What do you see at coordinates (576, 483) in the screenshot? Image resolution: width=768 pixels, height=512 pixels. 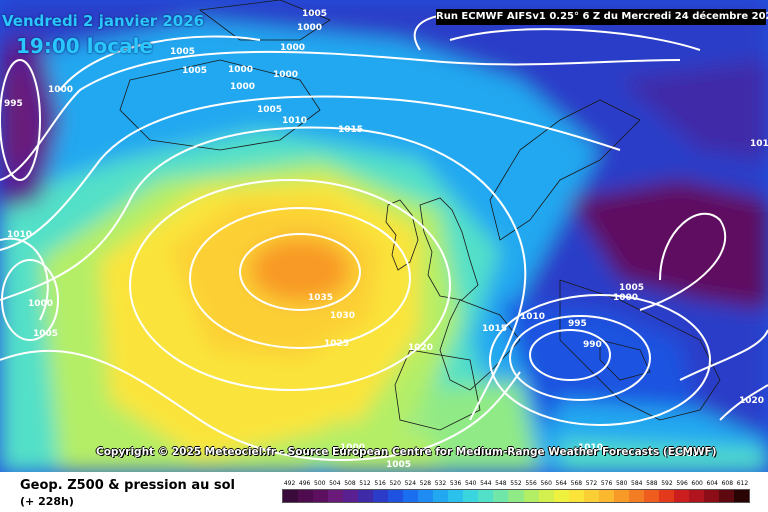 I see `legend-tick-label: 568` at bounding box center [576, 483].